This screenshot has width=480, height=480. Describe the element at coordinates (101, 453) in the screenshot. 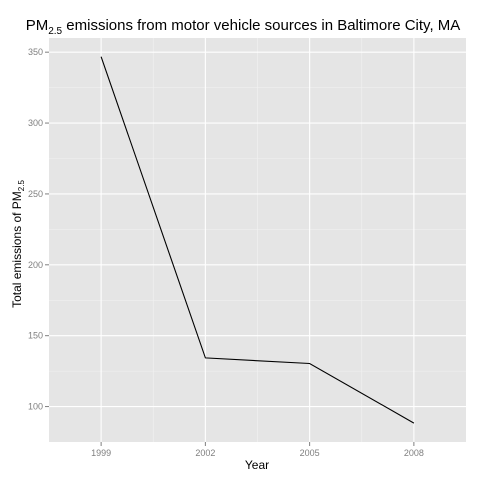

I see `x-tick-label: 1999` at that location.